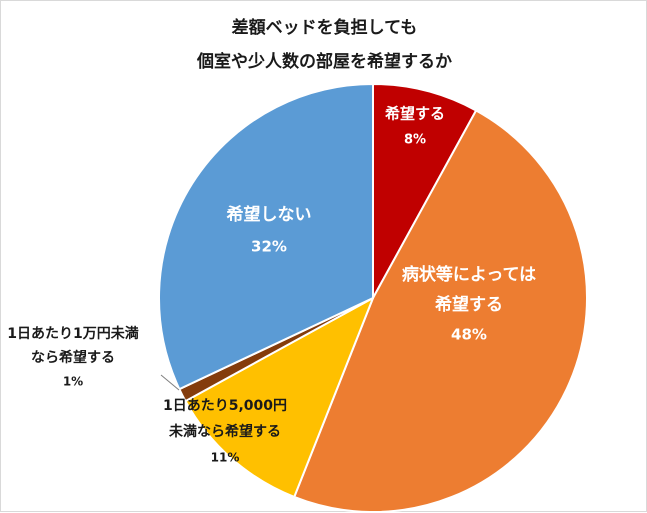 The image size is (647, 513). Describe the element at coordinates (73, 357) in the screenshot. I see `slice-label-3-line-1: なら希望する` at that location.